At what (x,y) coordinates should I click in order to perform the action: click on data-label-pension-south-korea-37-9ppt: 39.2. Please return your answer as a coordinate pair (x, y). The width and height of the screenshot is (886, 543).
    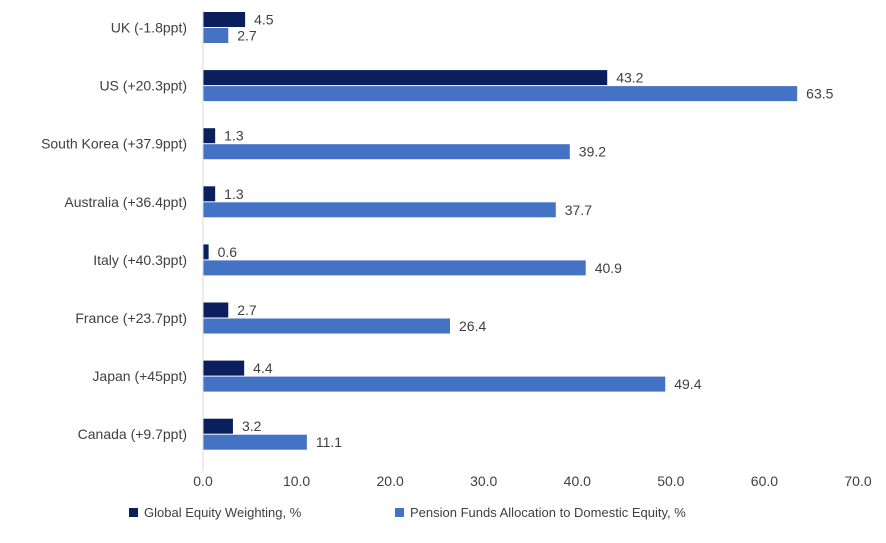
    Looking at the image, I should click on (592, 152).